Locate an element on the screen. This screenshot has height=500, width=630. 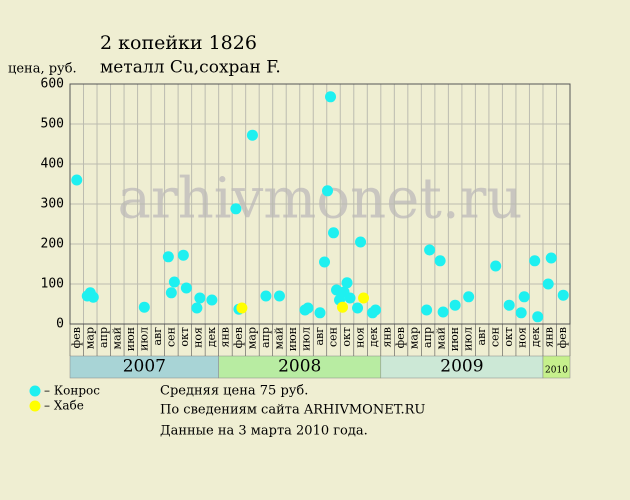
y-tick-label: 600 is located at coordinates (52, 84).